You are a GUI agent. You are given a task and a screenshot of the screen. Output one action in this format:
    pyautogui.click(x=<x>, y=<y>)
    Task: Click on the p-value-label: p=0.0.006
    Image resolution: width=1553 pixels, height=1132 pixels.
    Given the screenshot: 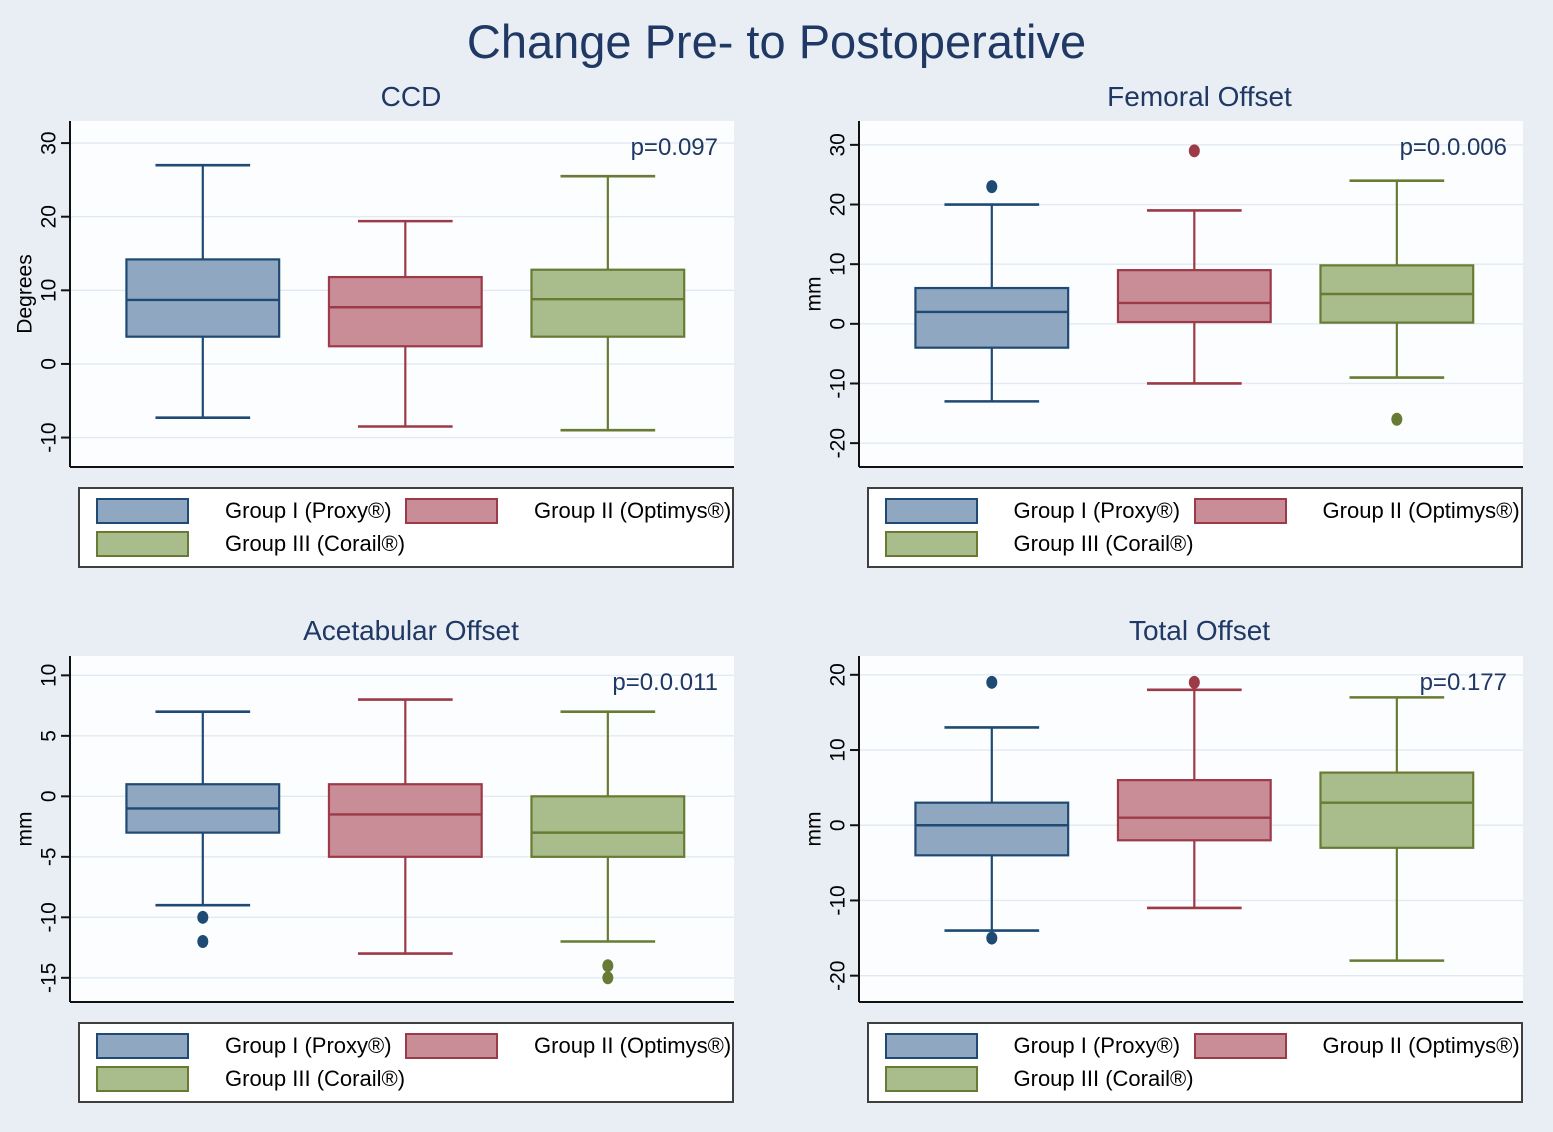 What is the action you would take?
    pyautogui.click(x=1452, y=147)
    